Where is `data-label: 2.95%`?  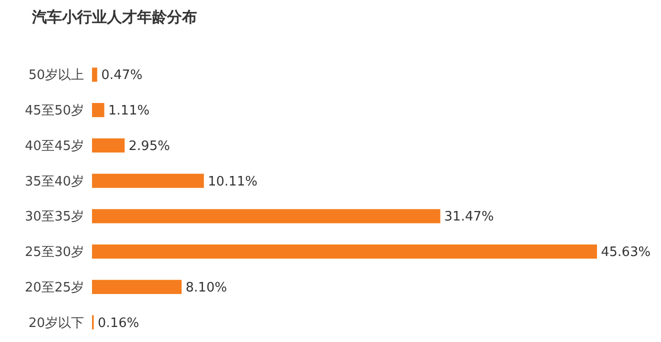 data-label: 2.95% is located at coordinates (149, 146).